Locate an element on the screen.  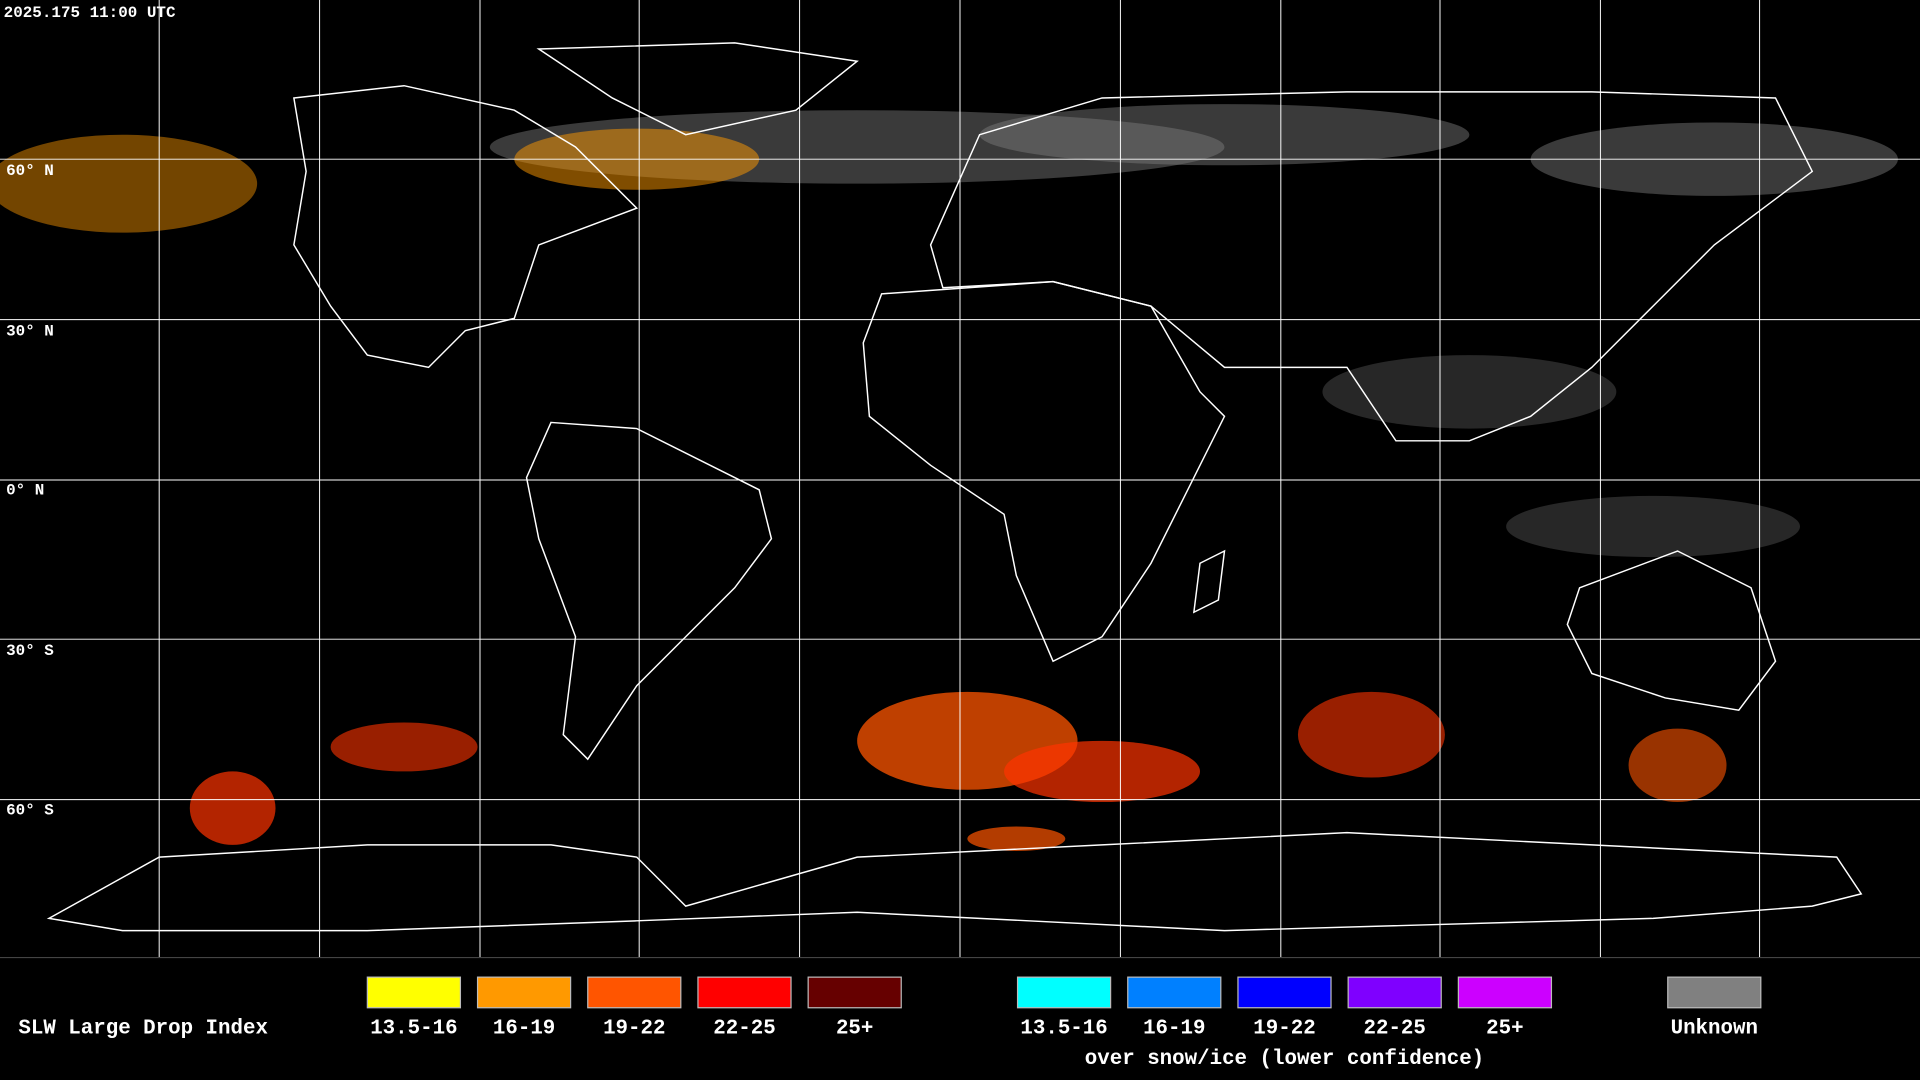
legend-title: SLW Large Drop Index is located at coordinates (143, 1028).